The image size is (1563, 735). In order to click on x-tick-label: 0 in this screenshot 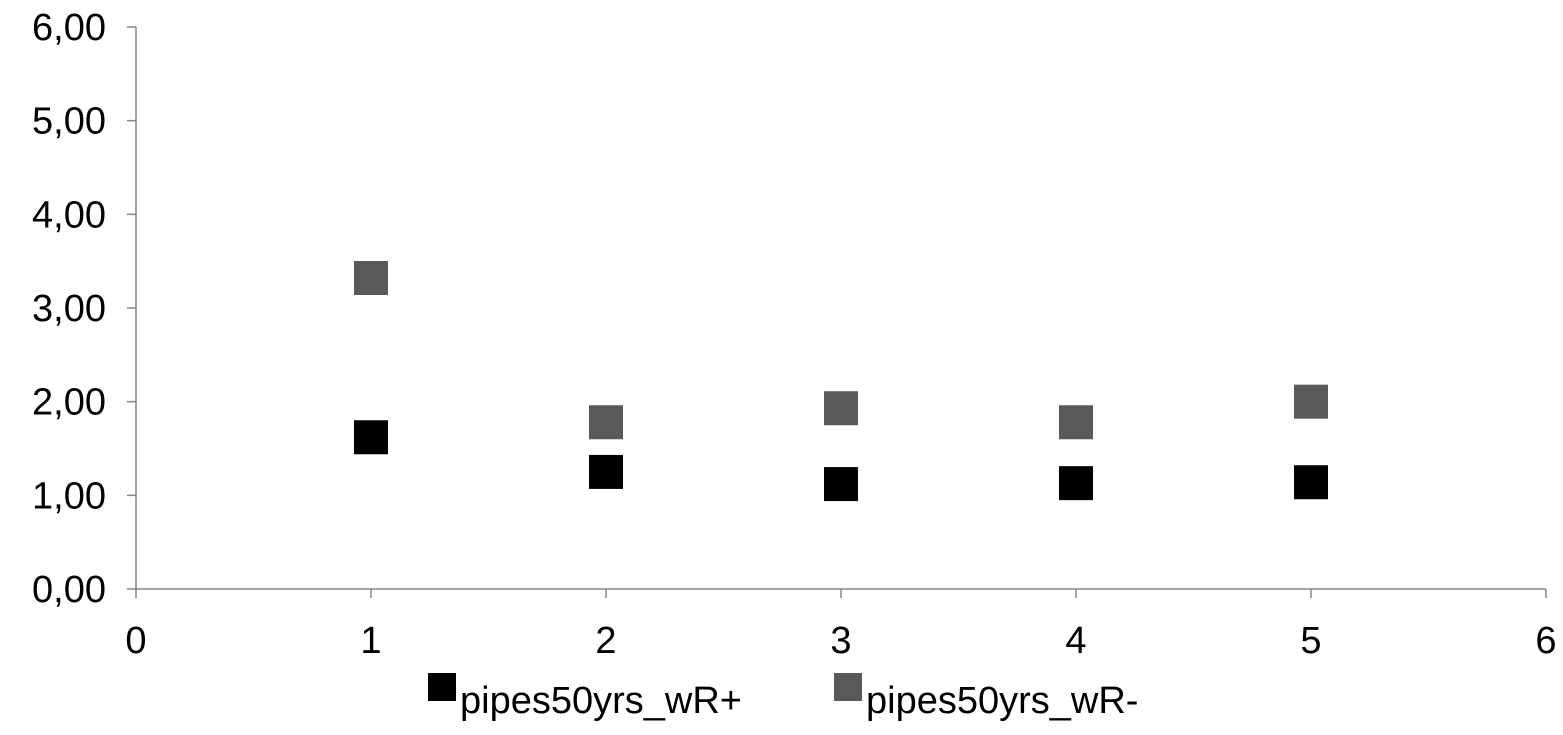, I will do `click(135, 641)`.